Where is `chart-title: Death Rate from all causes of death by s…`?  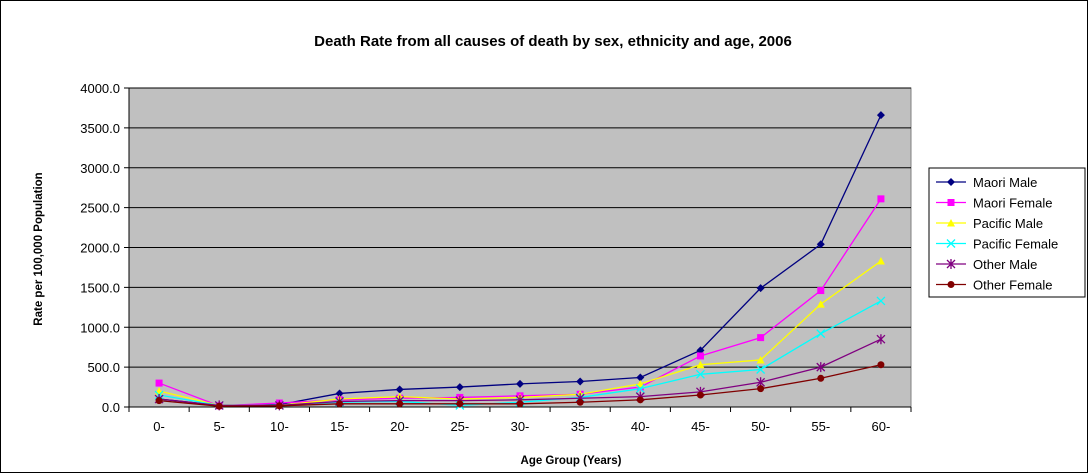 chart-title: Death Rate from all causes of death by s… is located at coordinates (553, 41).